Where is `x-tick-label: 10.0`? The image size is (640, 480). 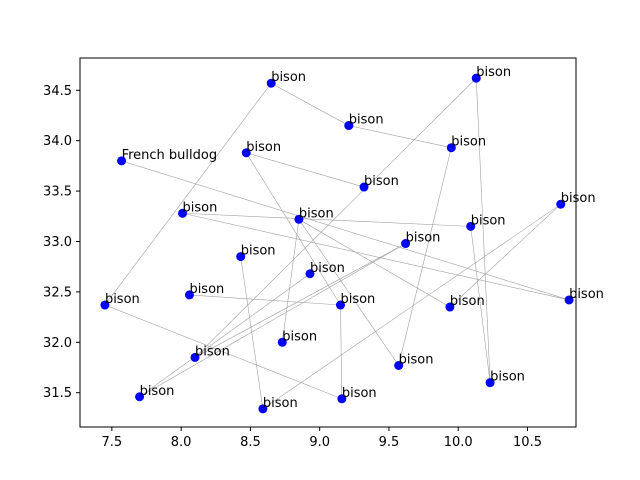
x-tick-label: 10.0 is located at coordinates (458, 442).